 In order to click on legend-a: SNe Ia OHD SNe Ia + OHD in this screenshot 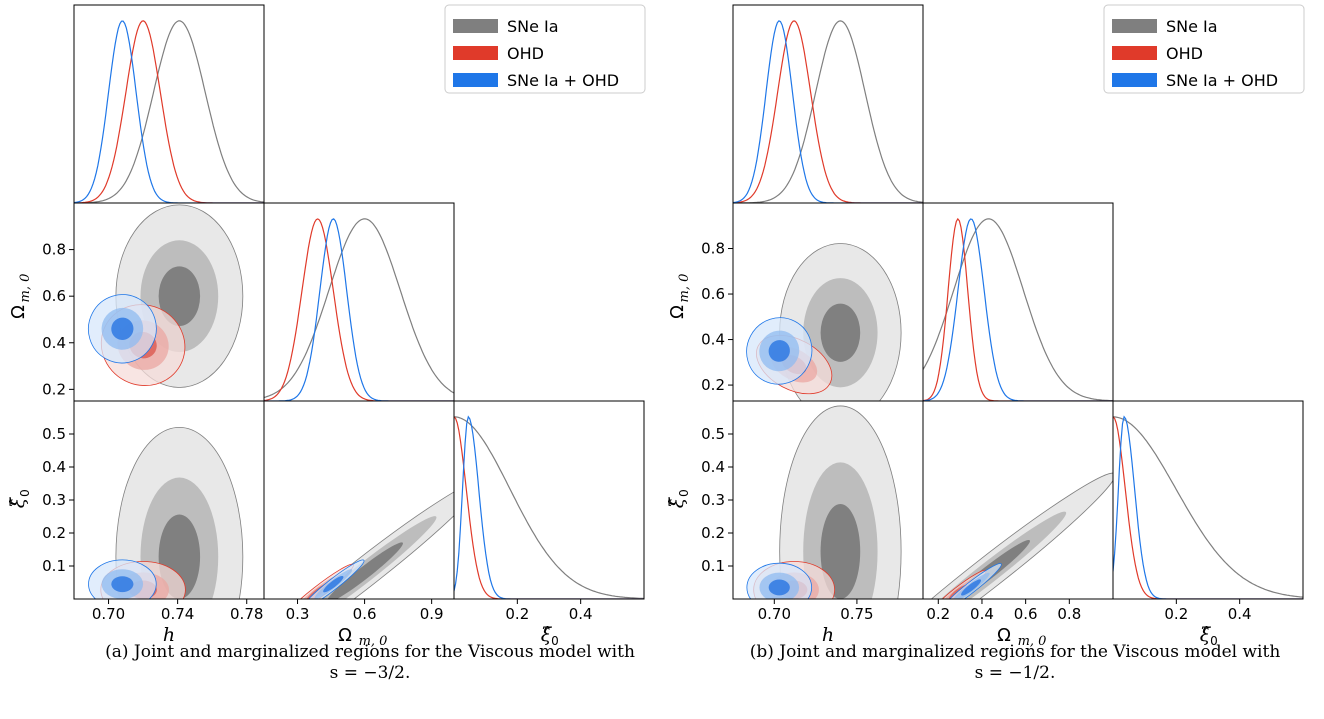, I will do `click(545, 49)`.